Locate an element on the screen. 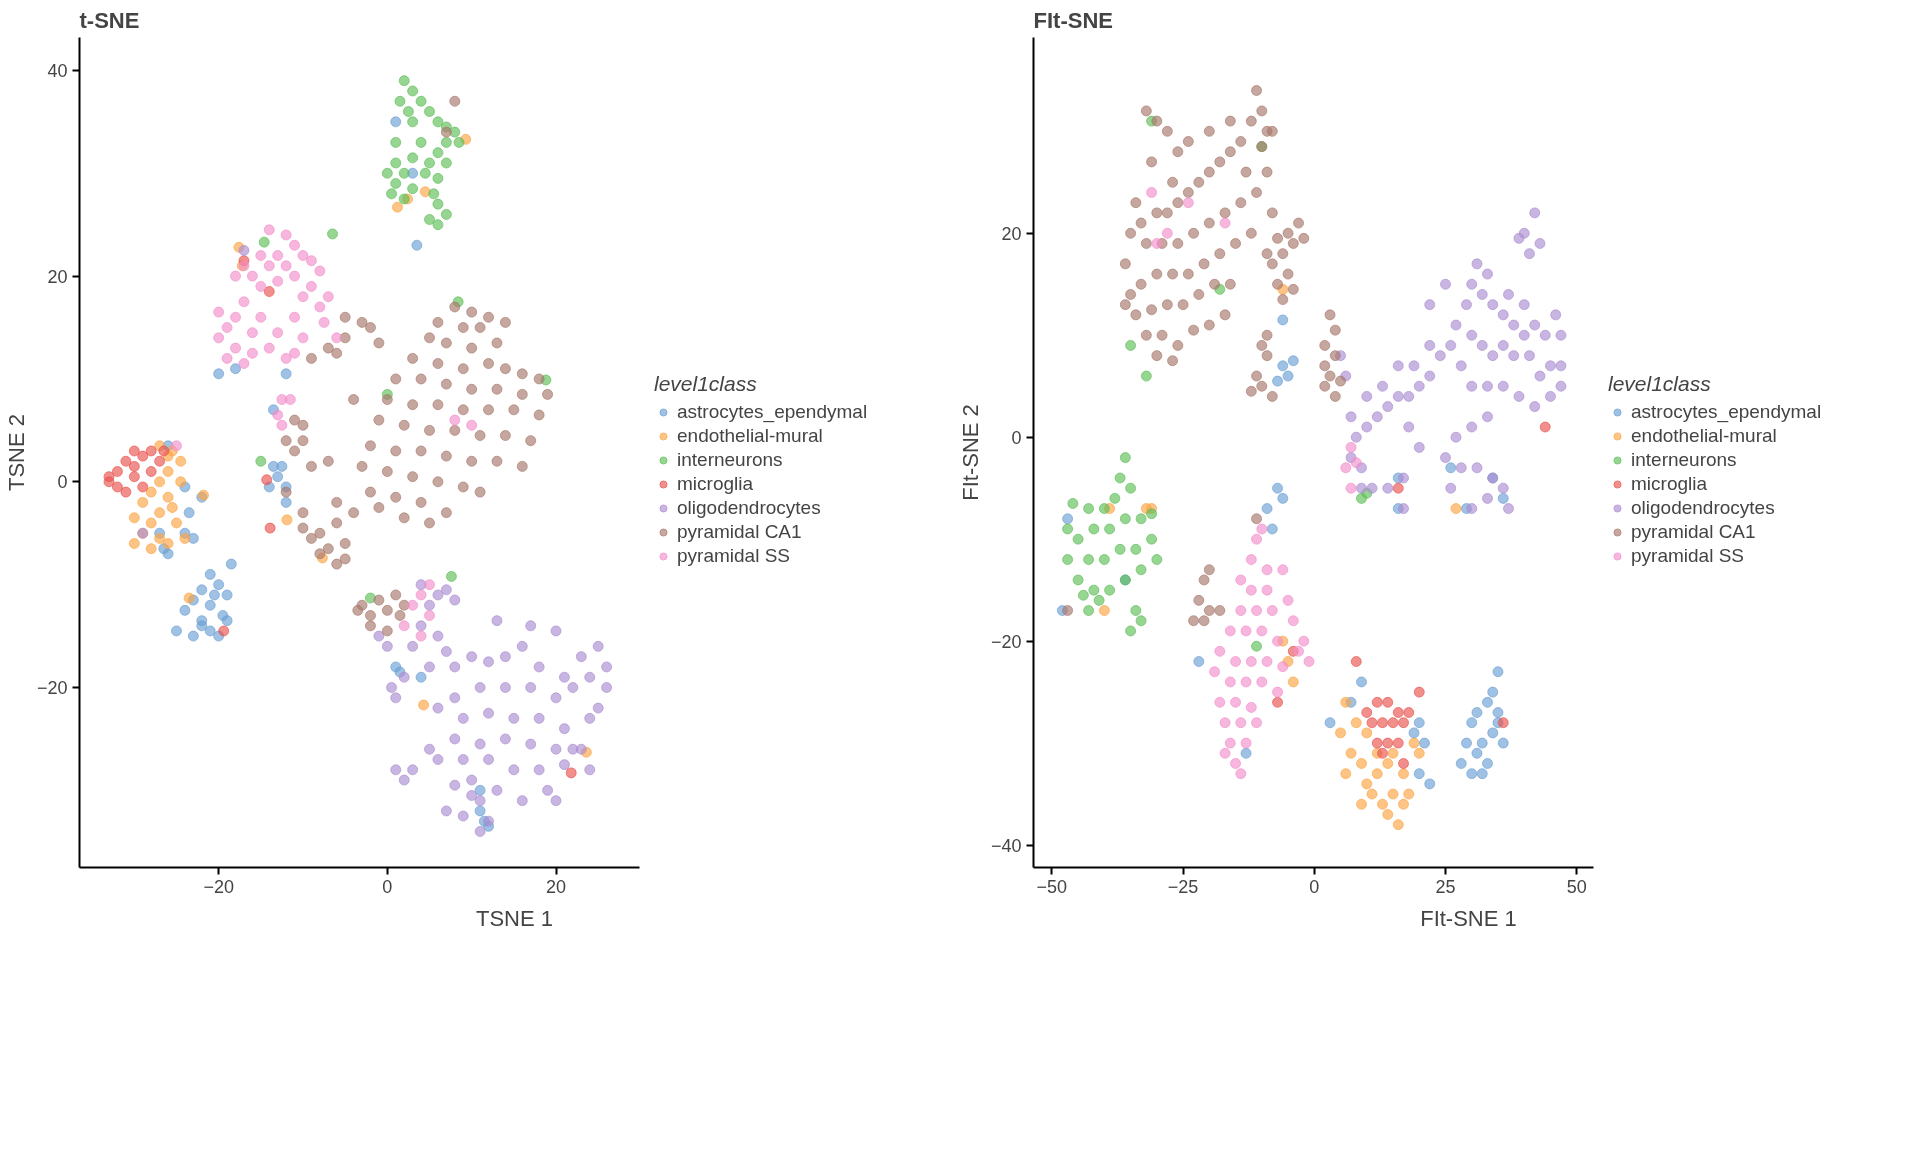 This screenshot has width=1920, height=1152. y-tick-label: −40 is located at coordinates (1006, 845).